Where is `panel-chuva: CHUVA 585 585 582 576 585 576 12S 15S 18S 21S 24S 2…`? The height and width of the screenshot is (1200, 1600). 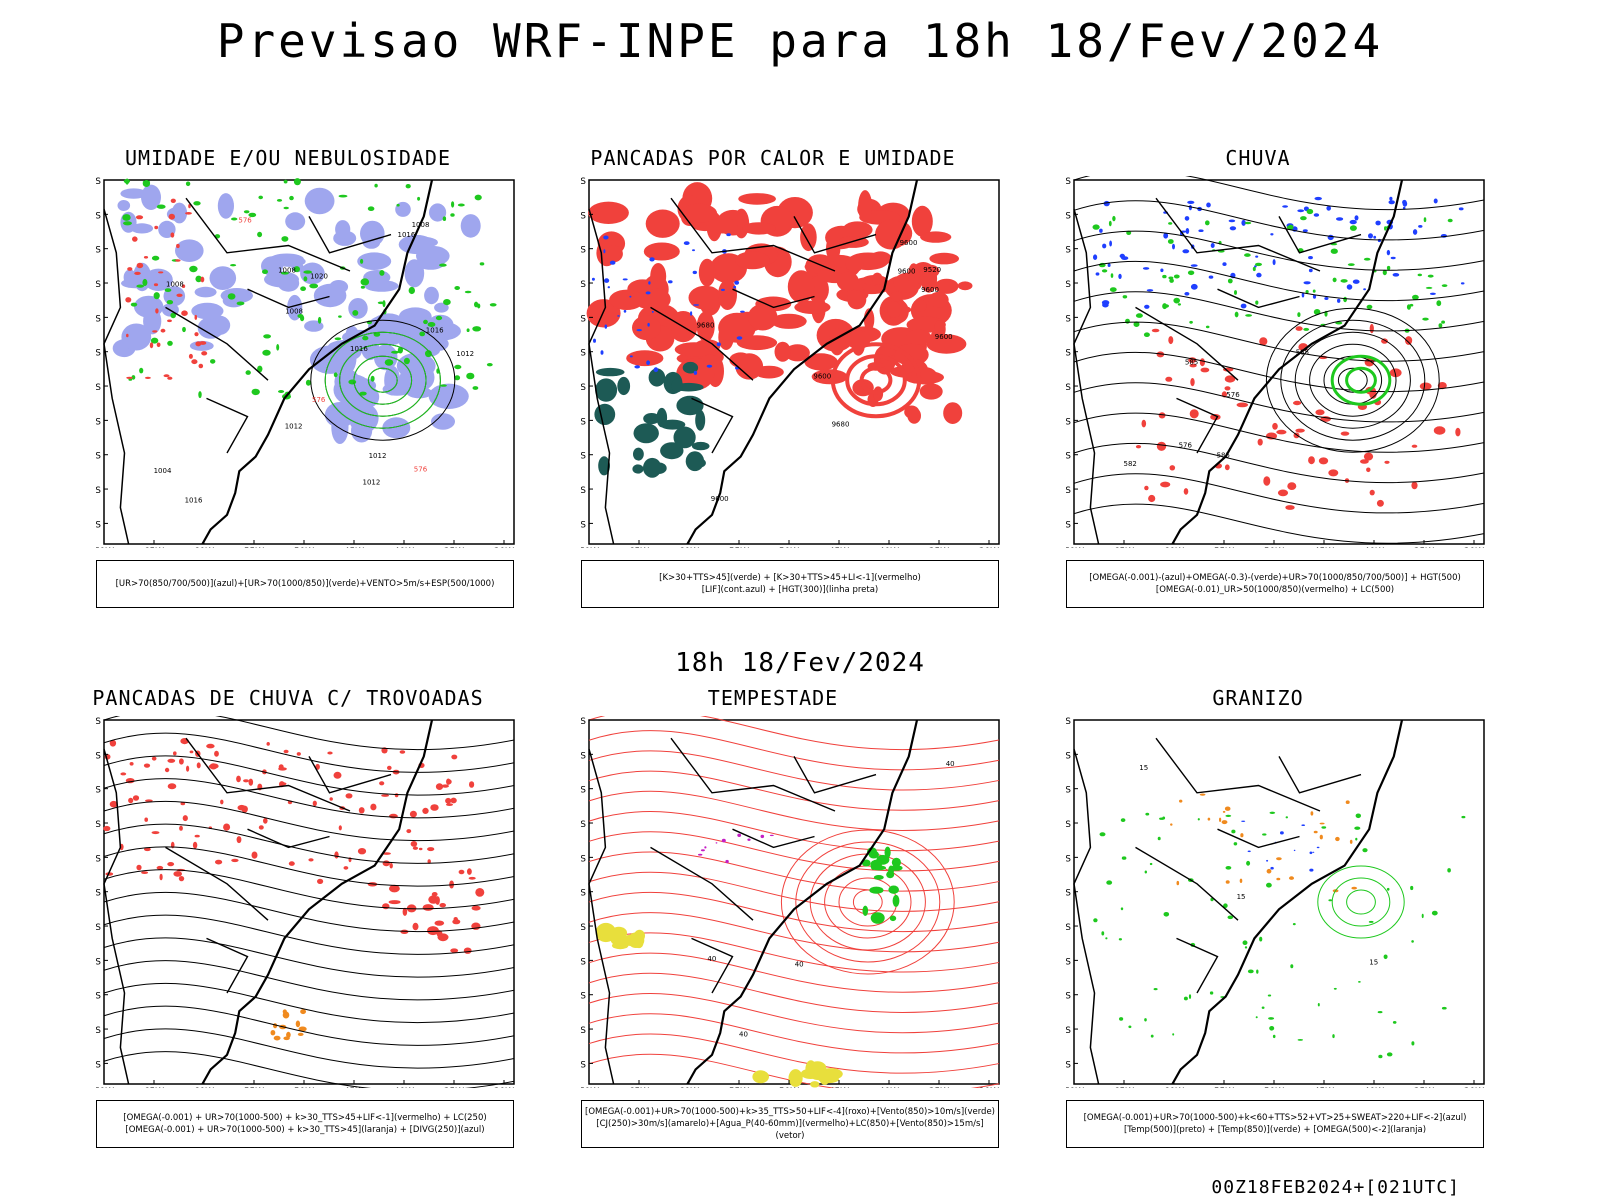
panel-chuva: CHUVA 585 585 582 576 585 576 12S 15S 18S 21S 24S 2… is located at coordinates (1258, 386).